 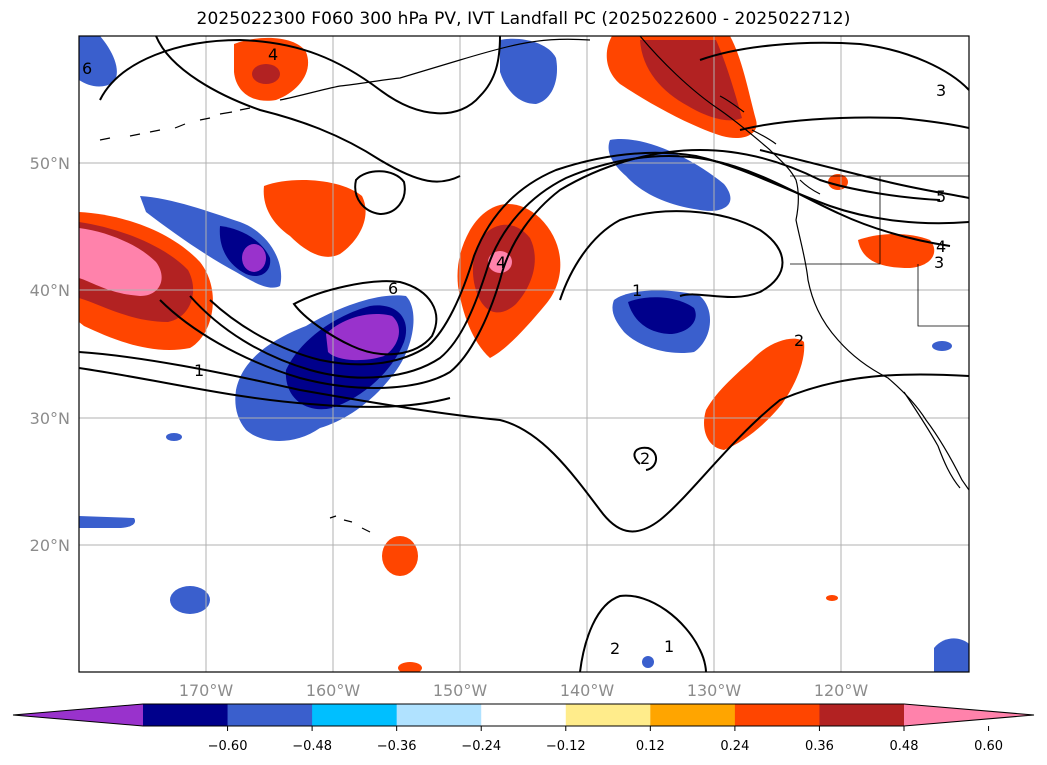 I want to click on pv-negative-tiny, so click(x=174, y=437).